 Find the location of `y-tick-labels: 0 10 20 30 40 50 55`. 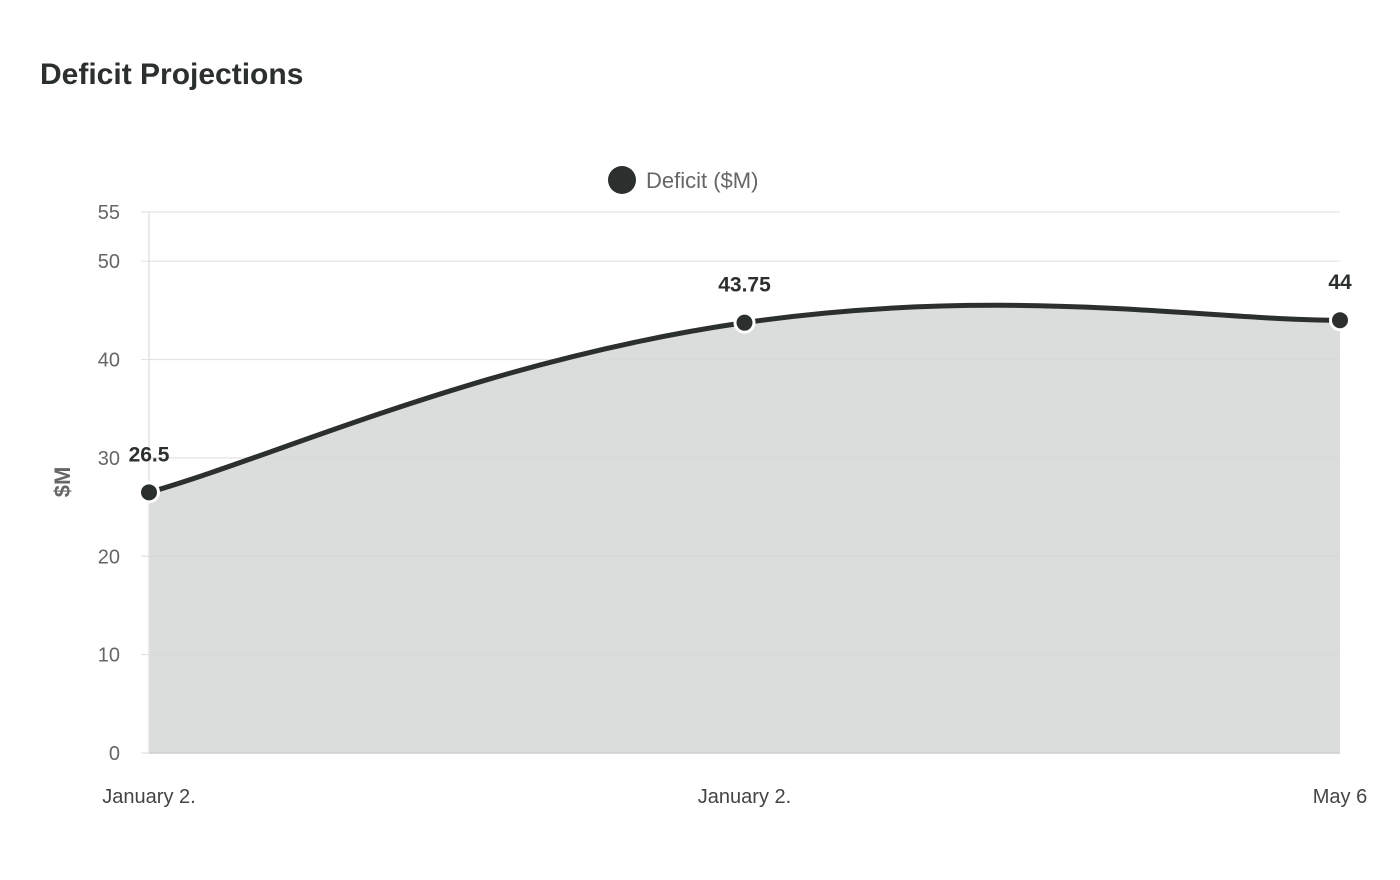

y-tick-labels: 0 10 20 30 40 50 55 is located at coordinates (109, 483).